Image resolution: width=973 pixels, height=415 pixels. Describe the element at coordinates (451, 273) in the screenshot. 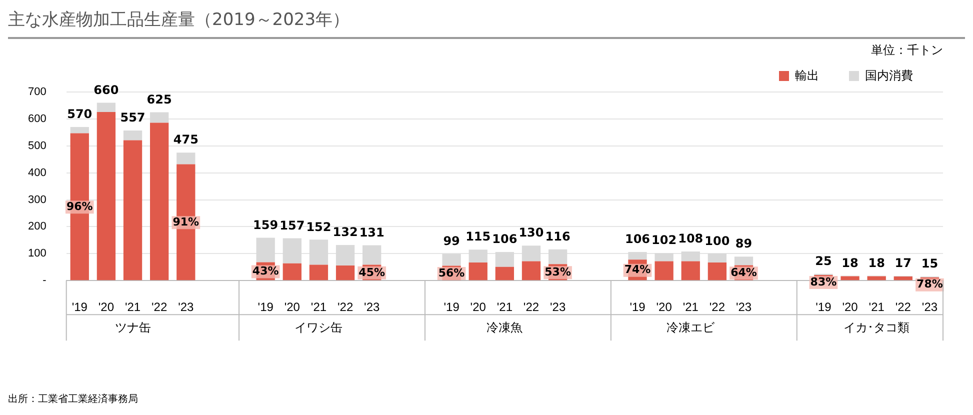

I see `annotation: 56%` at that location.